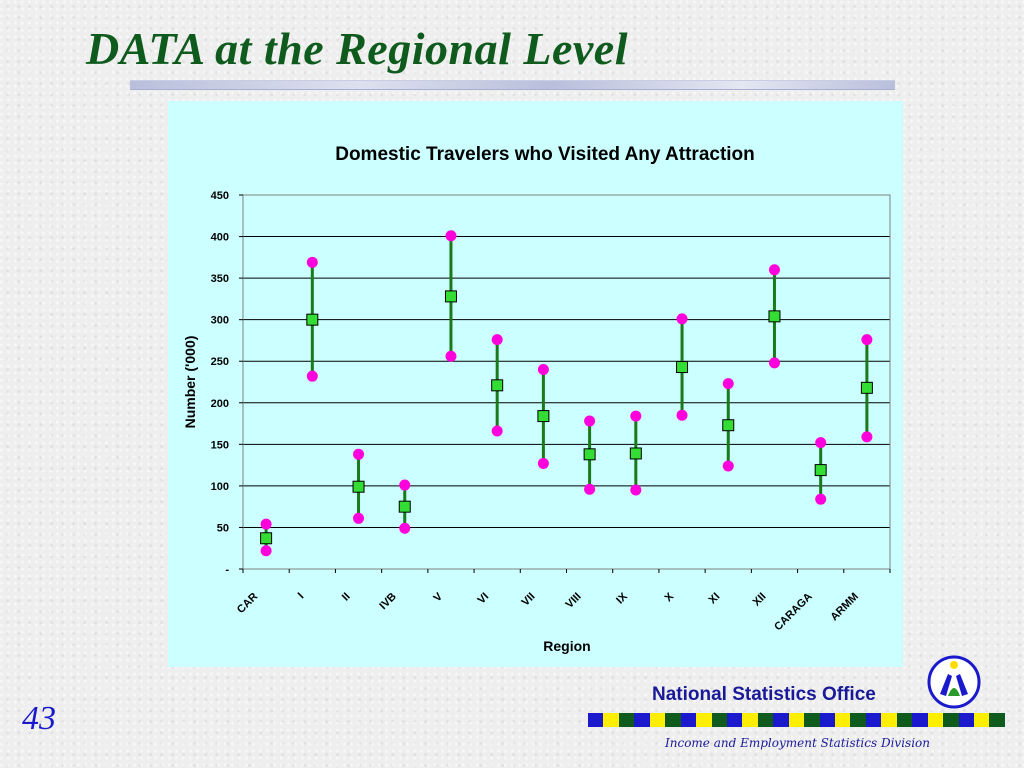 Image resolution: width=1024 pixels, height=768 pixels. What do you see at coordinates (346, 597) in the screenshot?
I see `x-tick-label: II` at bounding box center [346, 597].